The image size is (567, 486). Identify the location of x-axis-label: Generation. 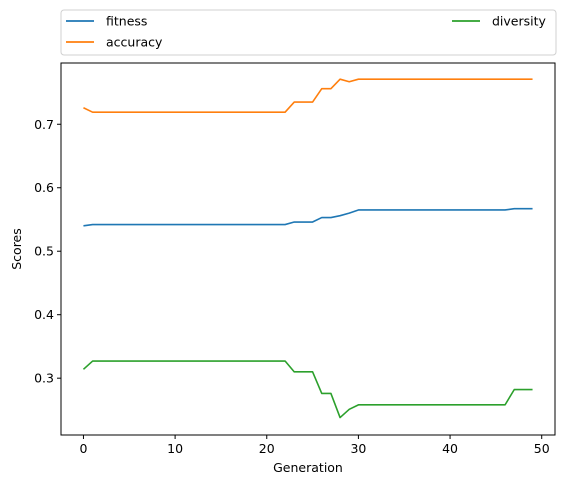
(308, 467).